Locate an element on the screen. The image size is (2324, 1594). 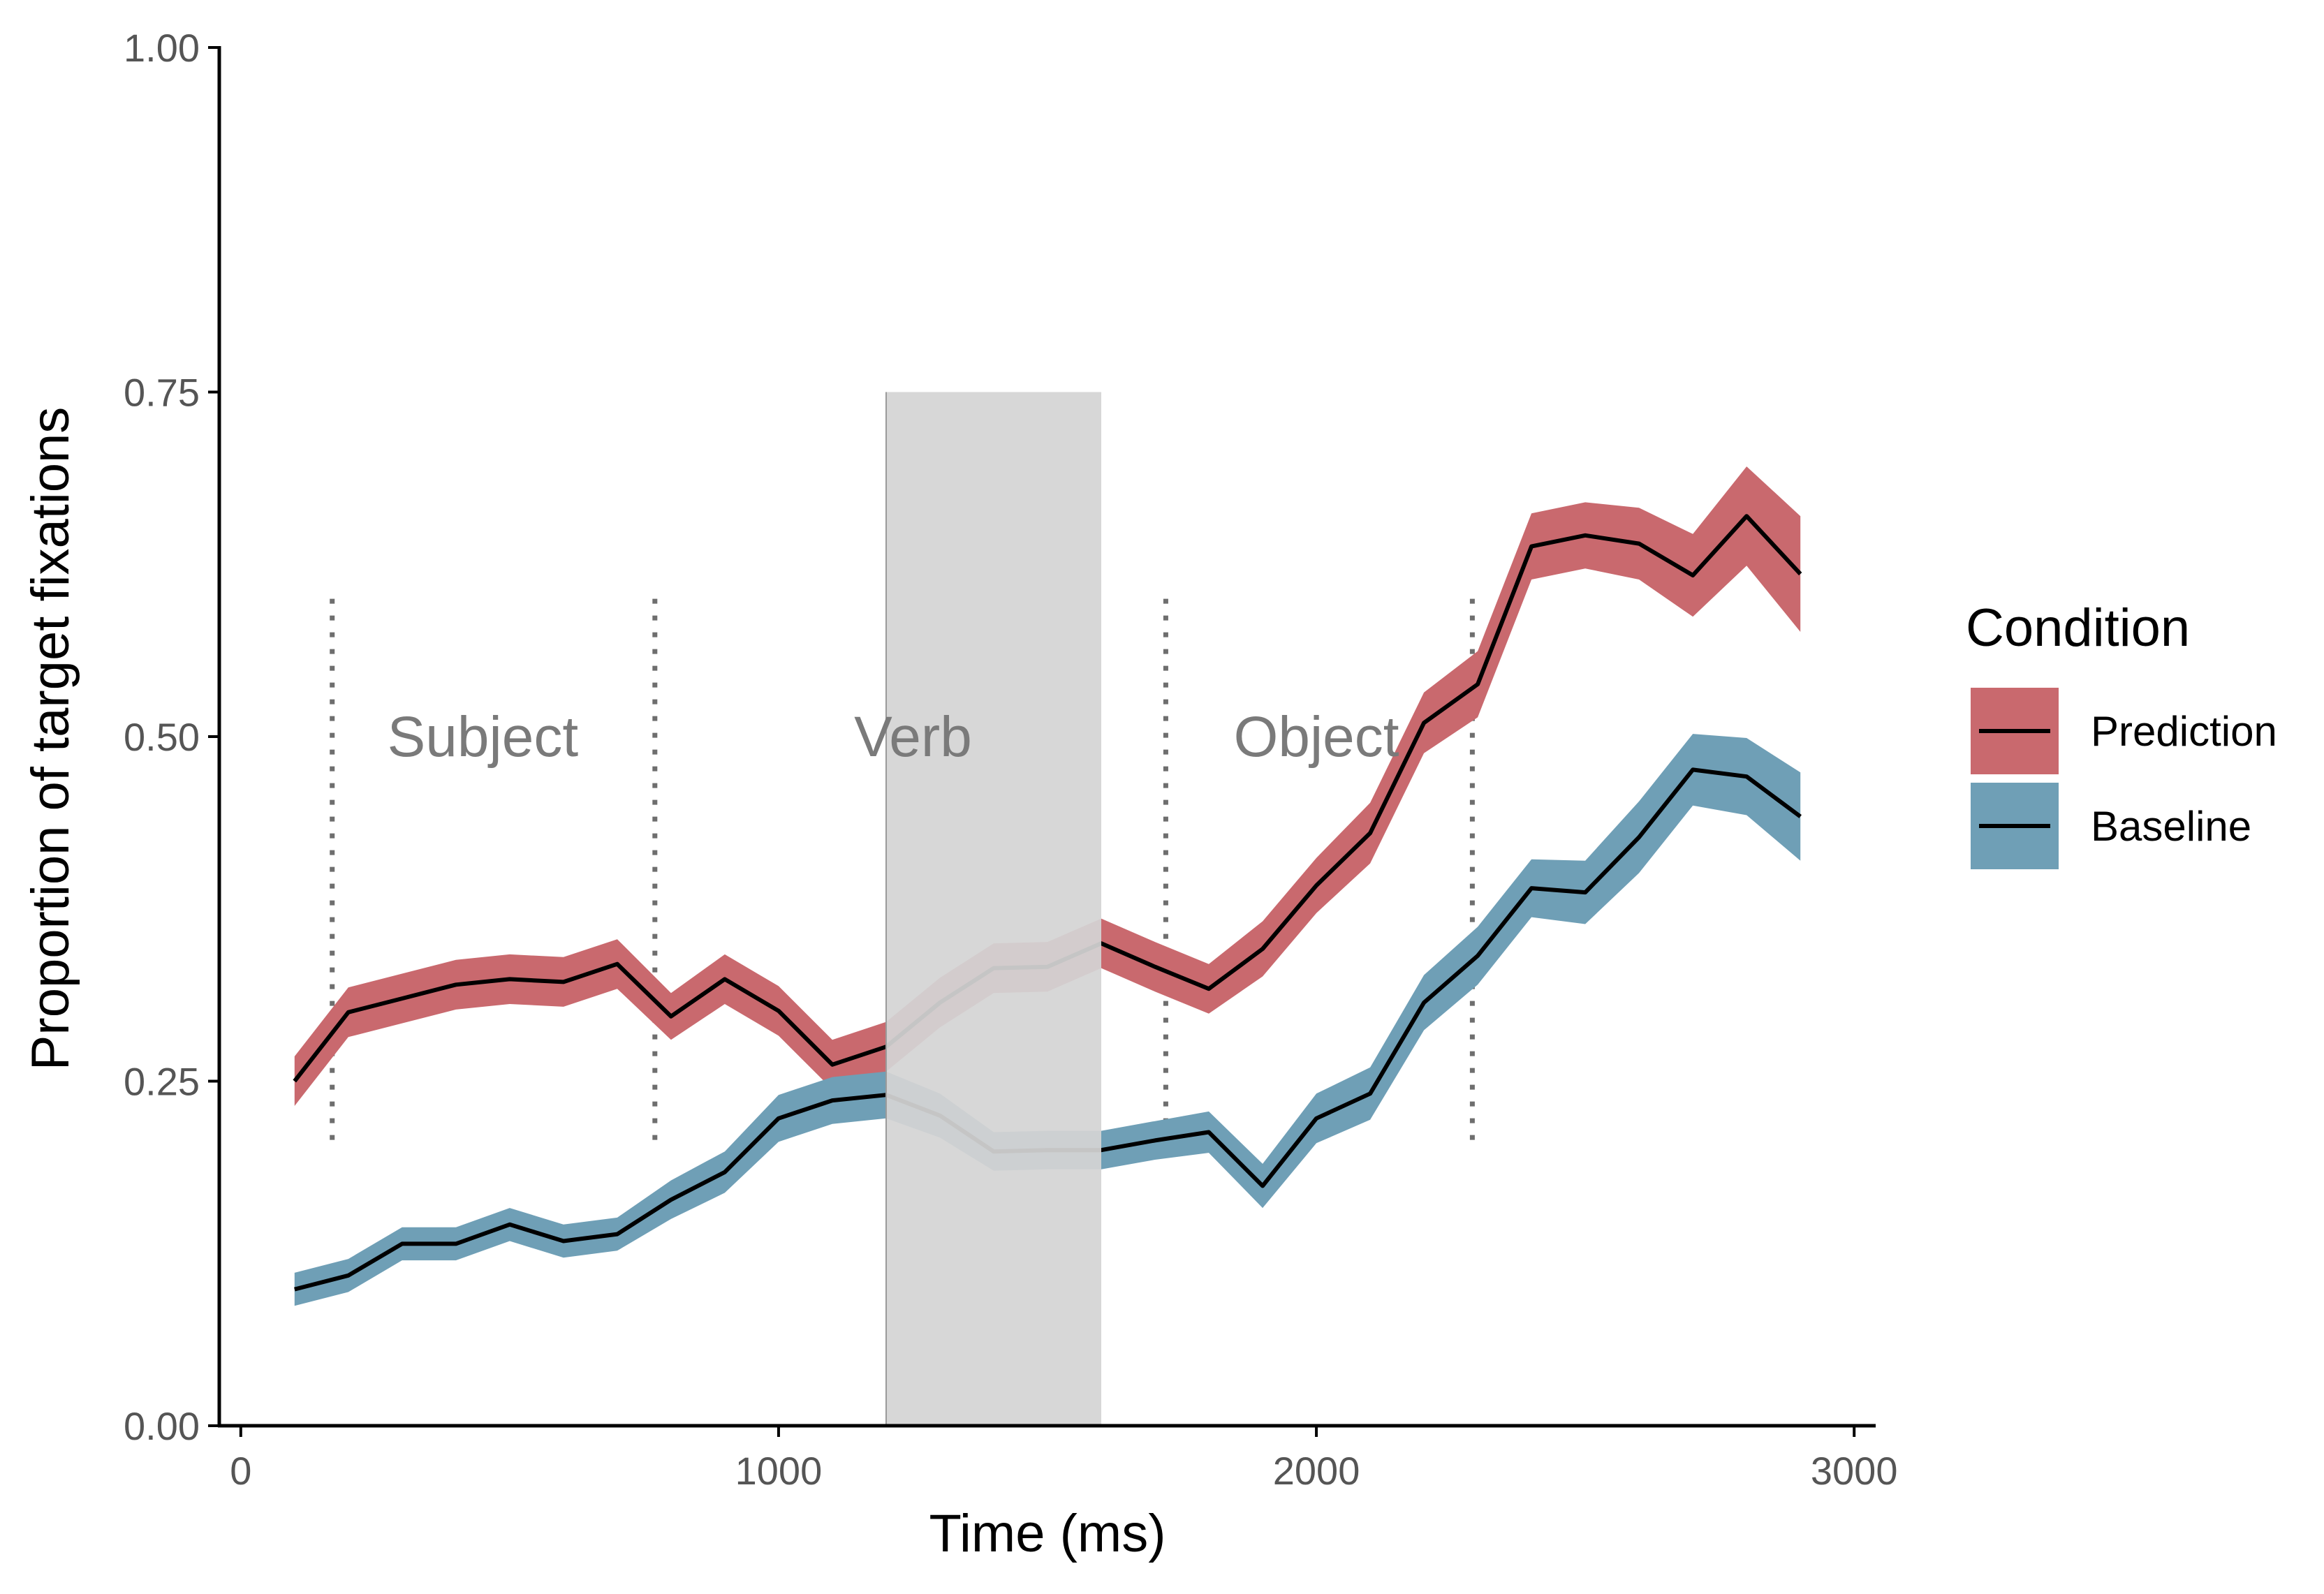
x-tick-label: 0 is located at coordinates (240, 1471).